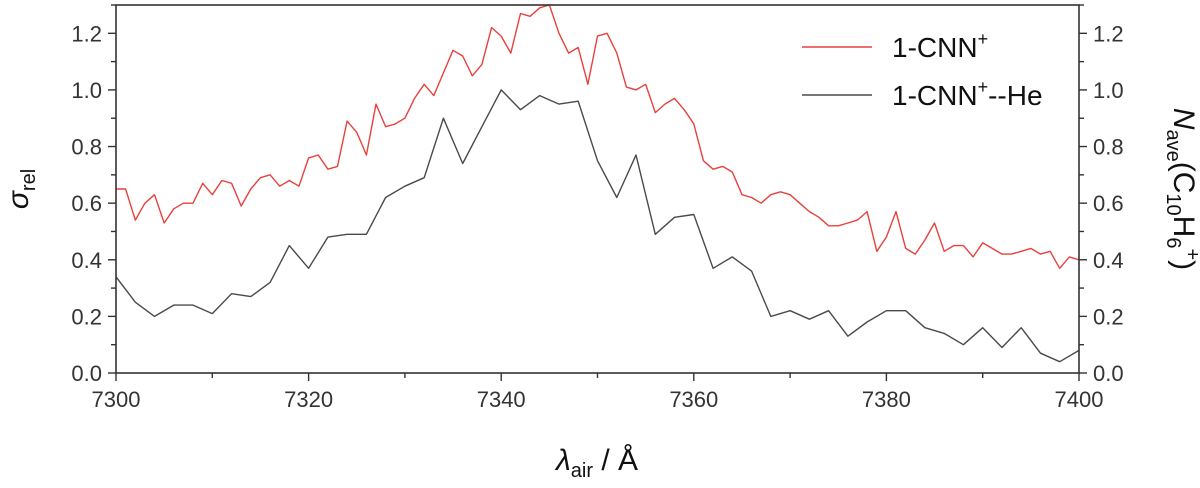  I want to click on x-tick-label-4: 7380, so click(886, 399).